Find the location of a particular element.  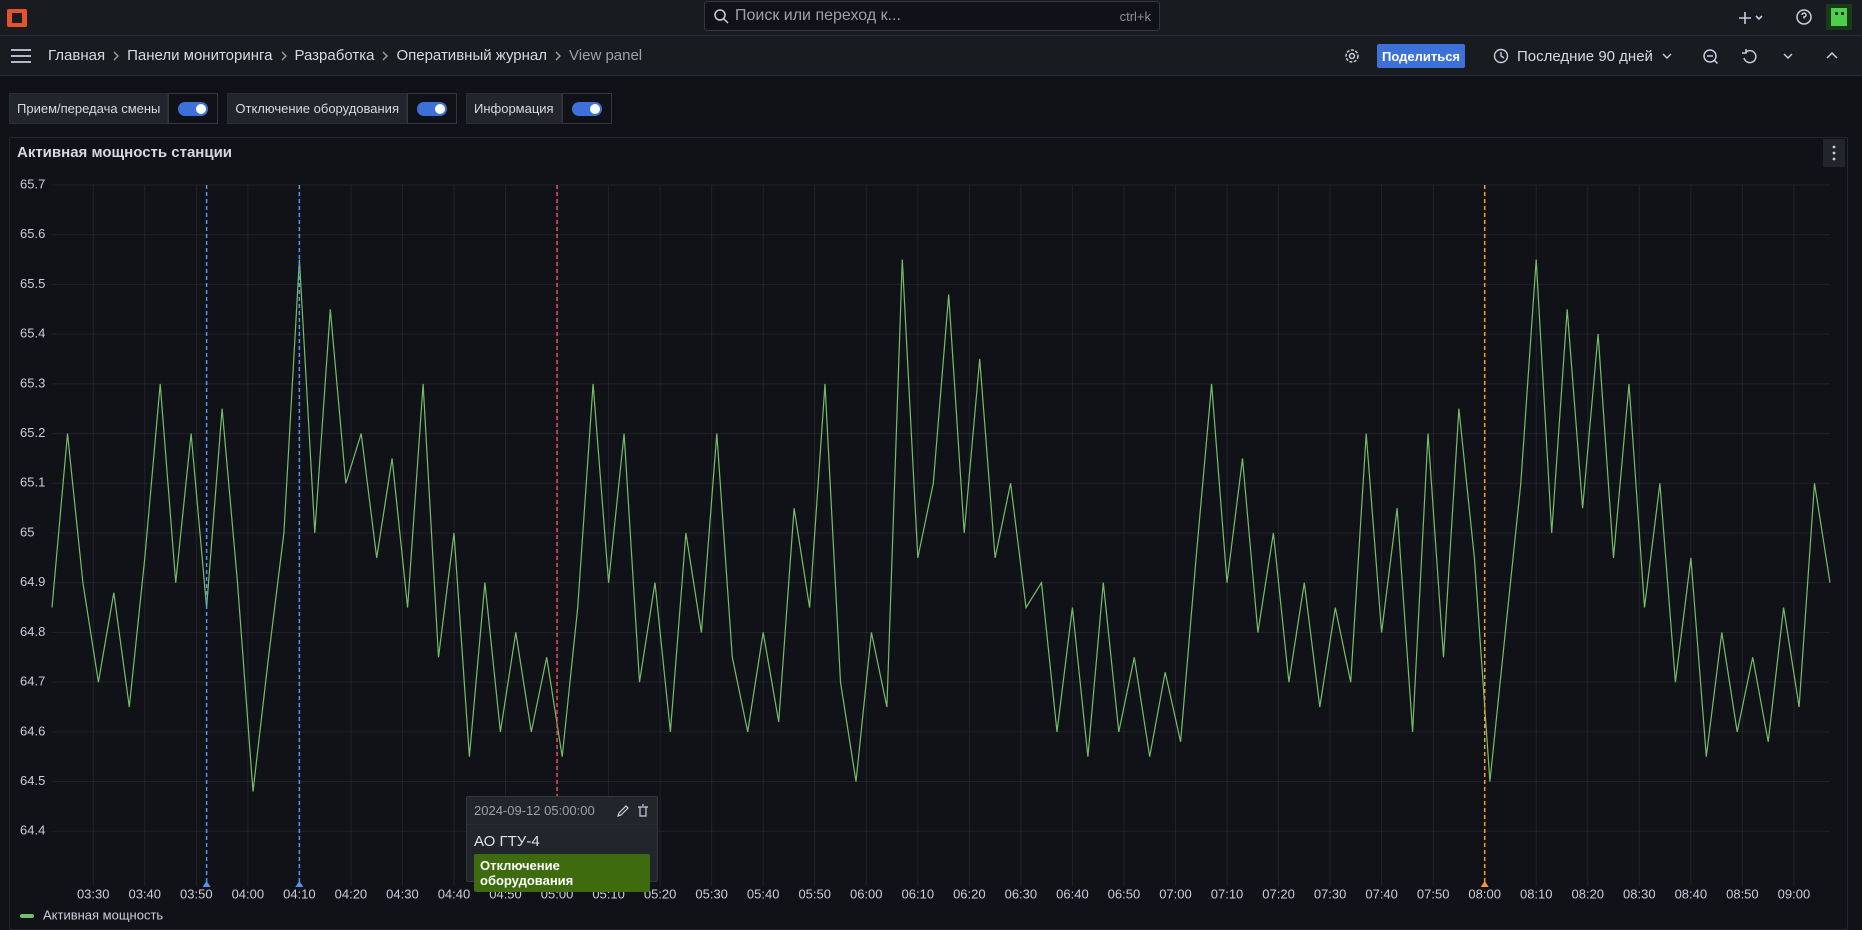

x-tick-label: 06:00 is located at coordinates (866, 893).